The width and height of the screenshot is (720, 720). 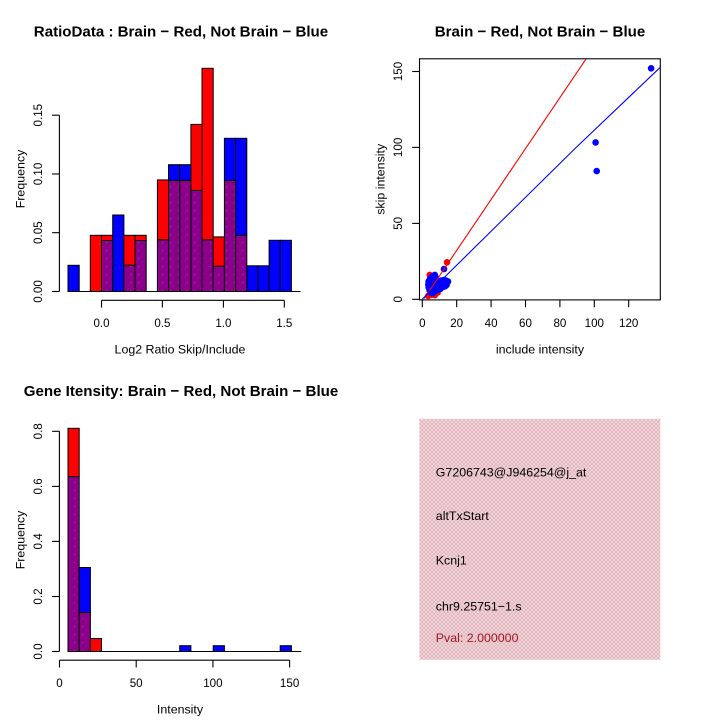 I want to click on svg-text: Kcnj1, so click(x=451, y=560).